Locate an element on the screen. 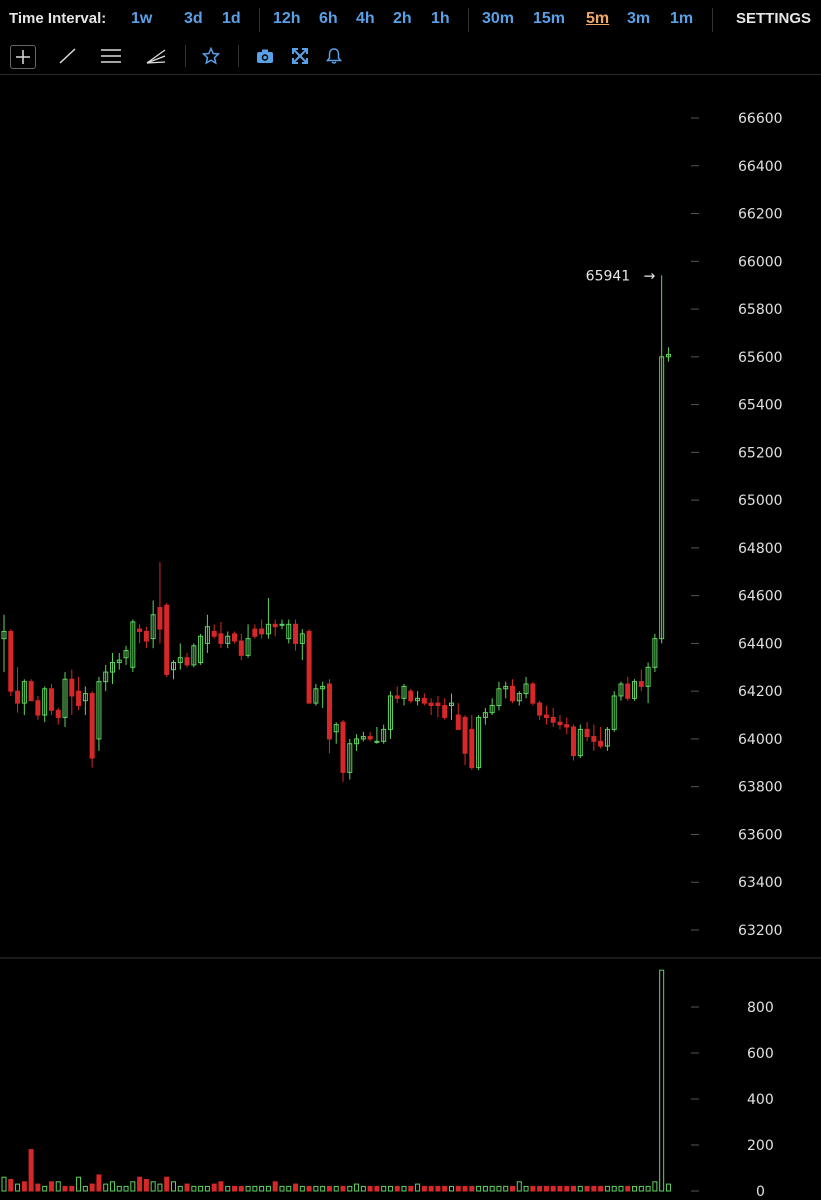  interval-1w-button: 1w is located at coordinates (142, 18).